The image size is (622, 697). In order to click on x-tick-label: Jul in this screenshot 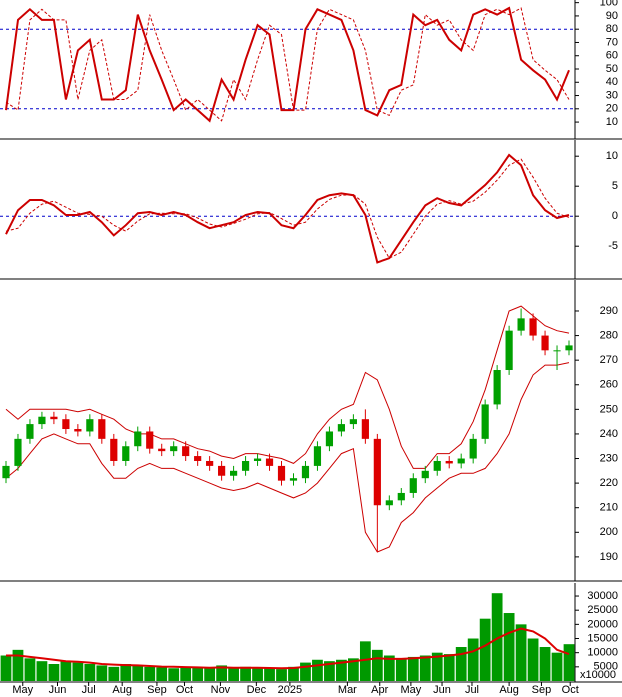, I will do `click(472, 690)`.